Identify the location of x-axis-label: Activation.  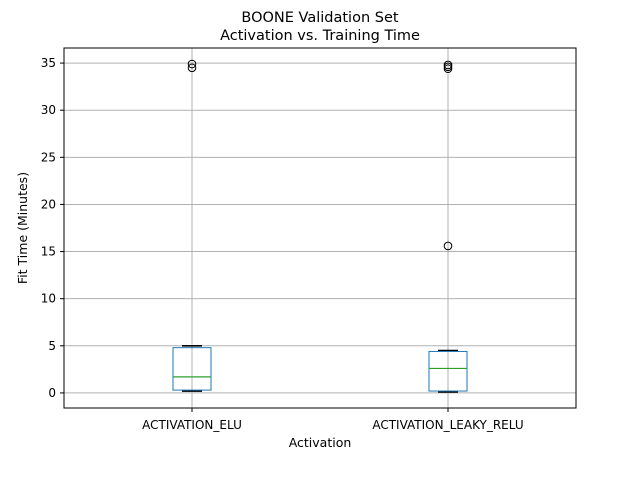
(320, 442).